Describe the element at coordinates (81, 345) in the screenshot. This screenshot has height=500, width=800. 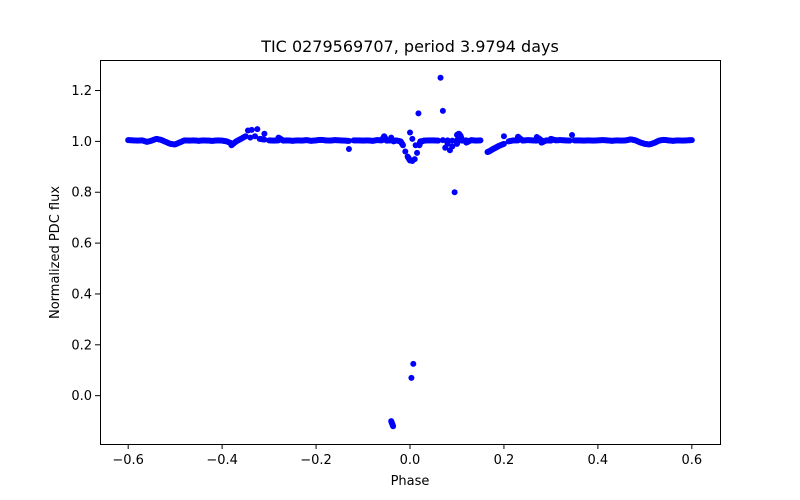
I see `y-tick-label: 0.2` at that location.